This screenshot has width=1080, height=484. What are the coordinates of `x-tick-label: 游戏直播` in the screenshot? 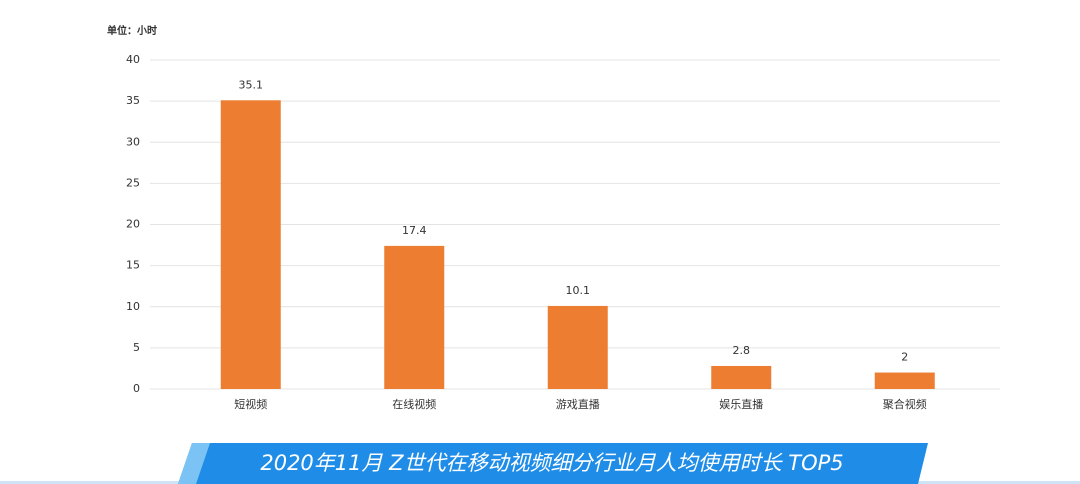 It's located at (578, 404).